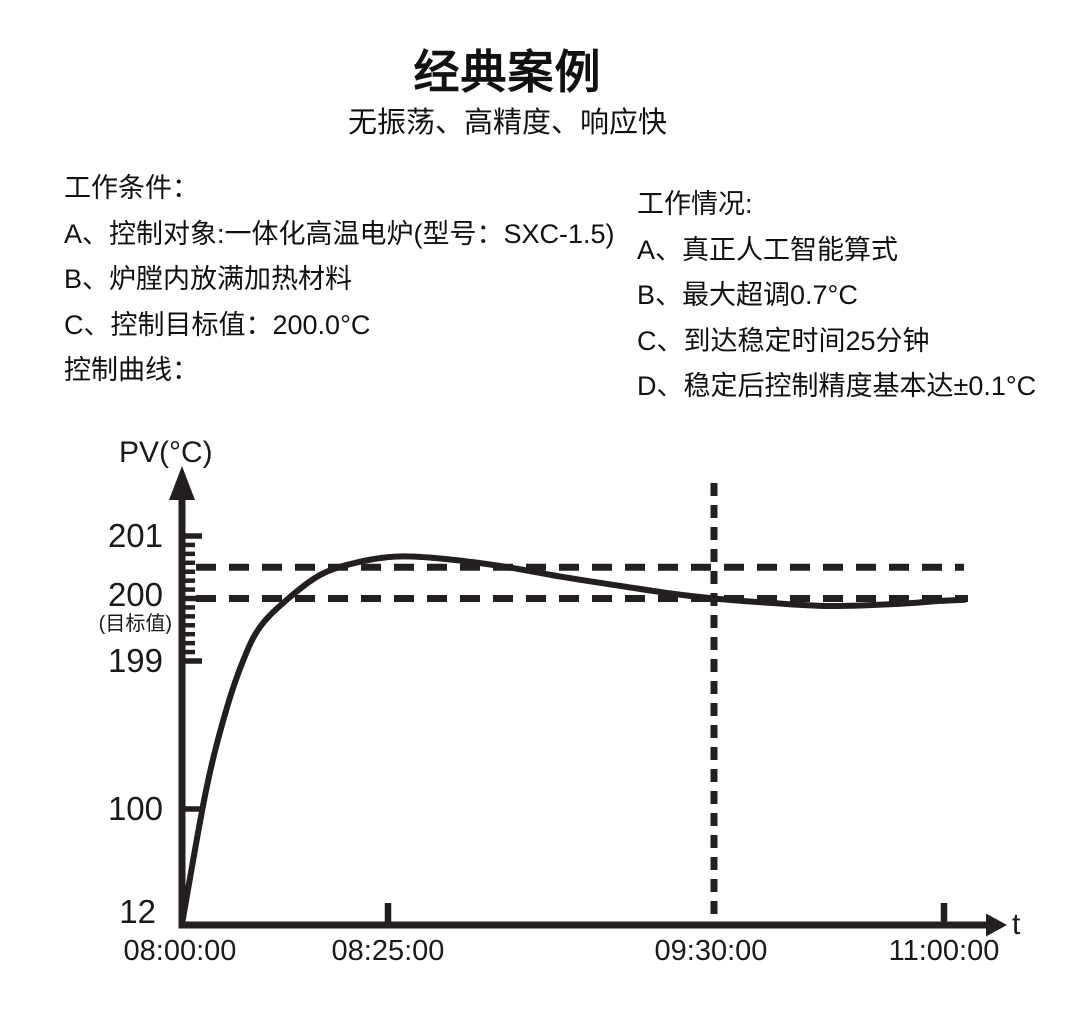 The width and height of the screenshot is (1080, 1035). I want to click on performance-item-a: A、真正人工智能算式, so click(768, 249).